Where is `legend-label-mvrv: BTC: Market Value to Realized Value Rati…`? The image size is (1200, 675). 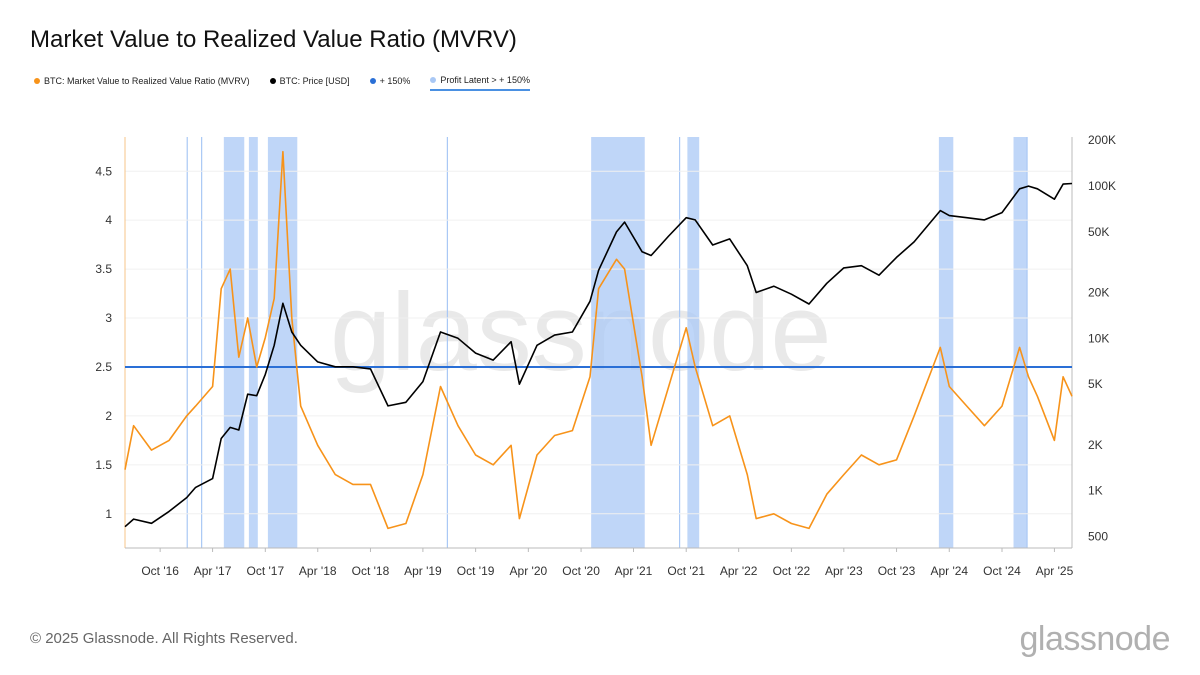
legend-label-mvrv: BTC: Market Value to Realized Value Rati… is located at coordinates (147, 81).